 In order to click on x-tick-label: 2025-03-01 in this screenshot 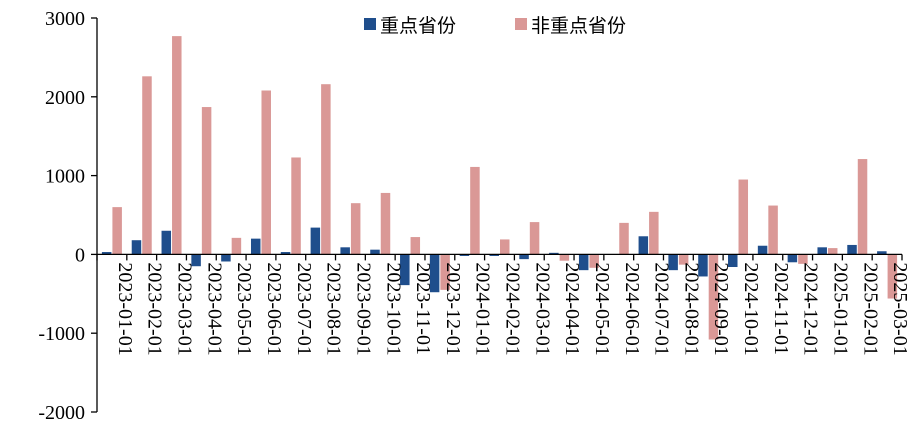, I will do `click(900, 308)`.